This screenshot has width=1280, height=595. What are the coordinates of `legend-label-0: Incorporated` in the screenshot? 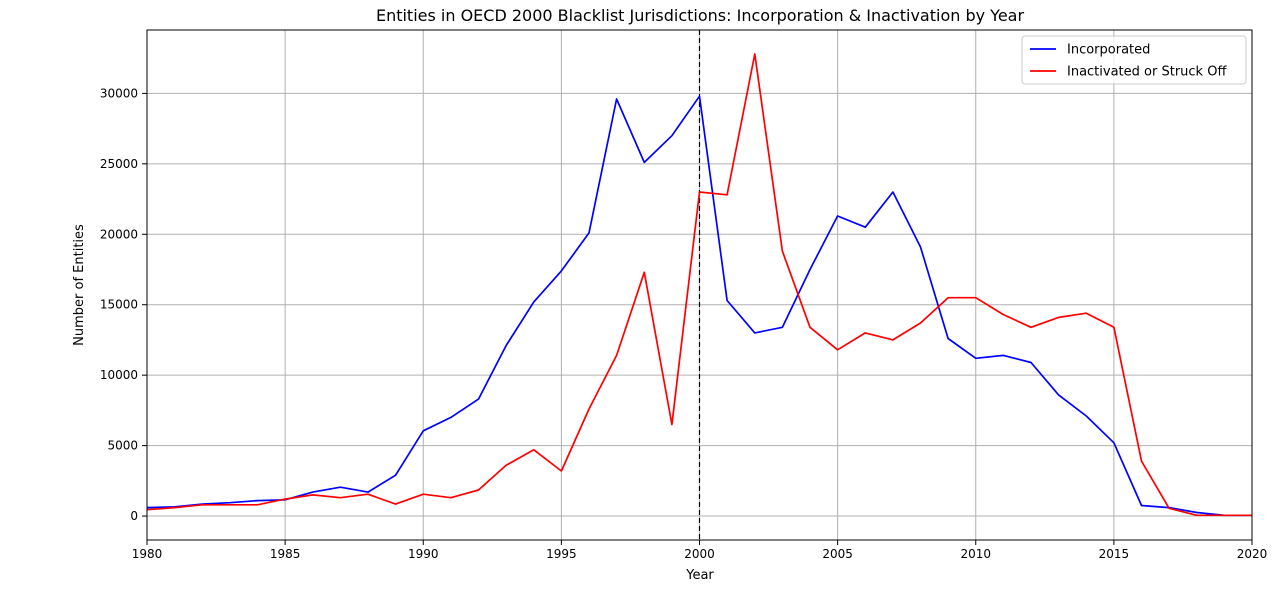 It's located at (1108, 50).